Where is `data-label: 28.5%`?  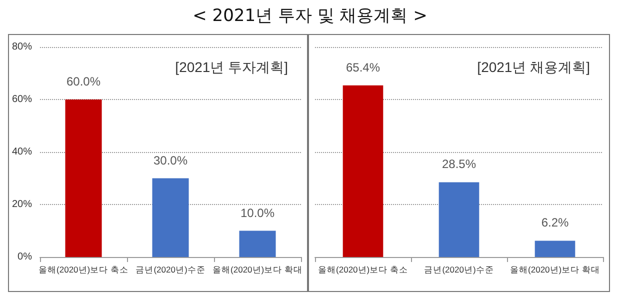
data-label: 28.5% is located at coordinates (459, 164).